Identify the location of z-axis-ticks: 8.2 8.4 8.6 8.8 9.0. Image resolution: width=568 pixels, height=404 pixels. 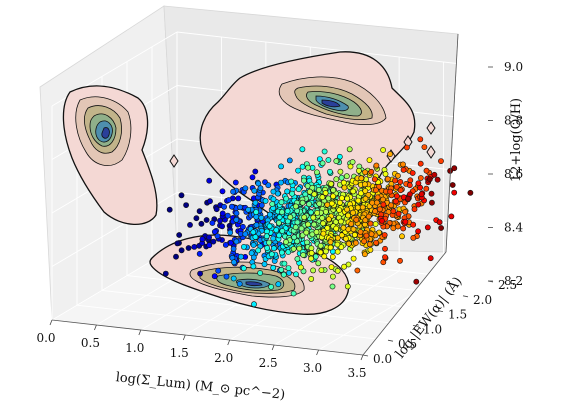
(505, 174).